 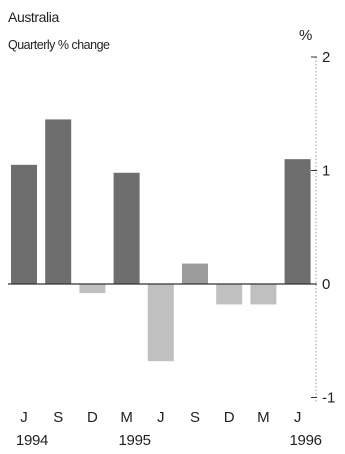 What do you see at coordinates (24, 417) in the screenshot?
I see `x-tick-label-0: J` at bounding box center [24, 417].